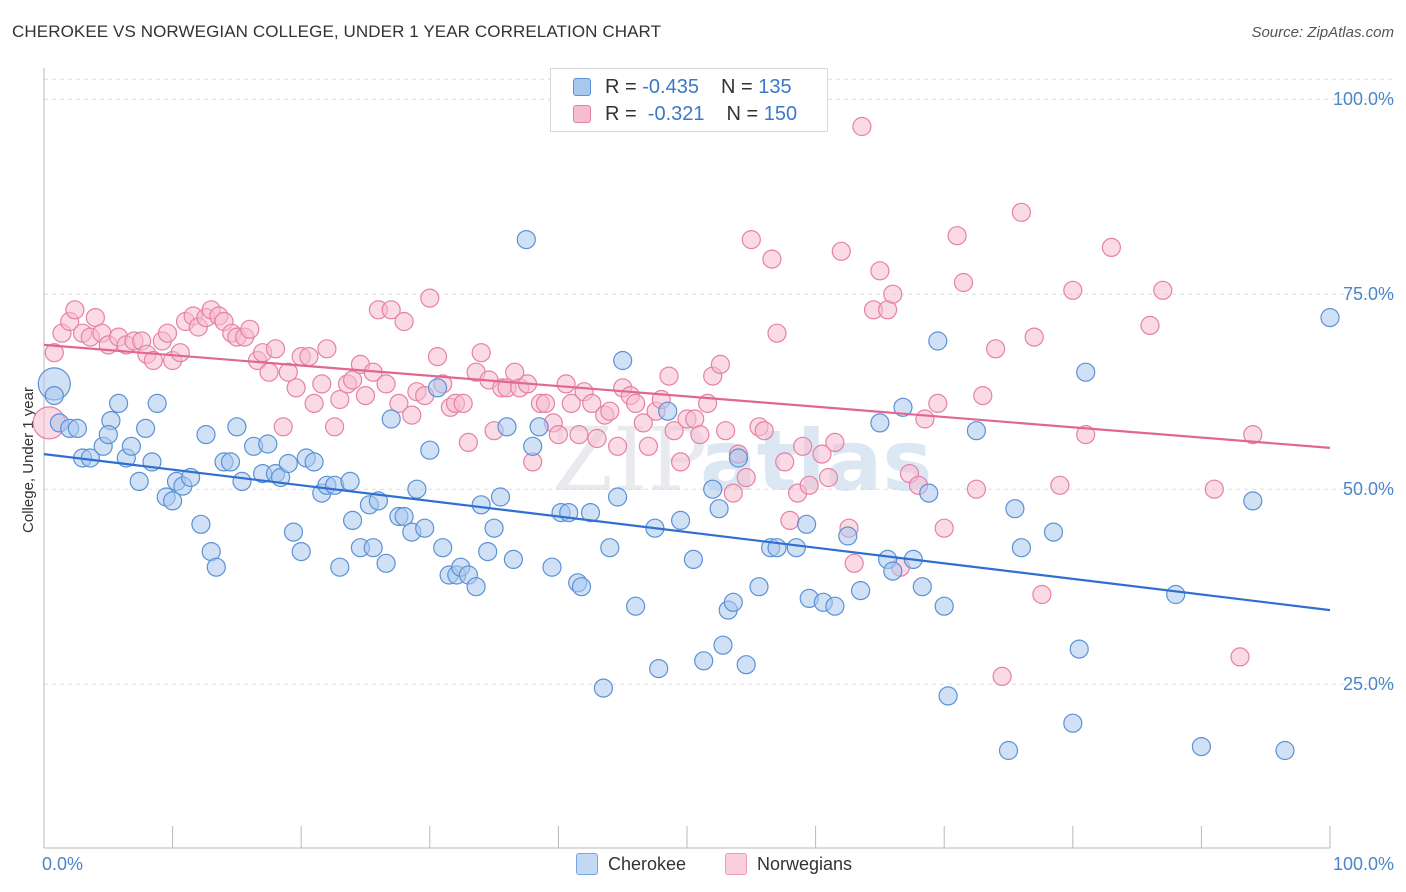  I want to click on legend-item-norwegians: Norwegians, so click(788, 864).